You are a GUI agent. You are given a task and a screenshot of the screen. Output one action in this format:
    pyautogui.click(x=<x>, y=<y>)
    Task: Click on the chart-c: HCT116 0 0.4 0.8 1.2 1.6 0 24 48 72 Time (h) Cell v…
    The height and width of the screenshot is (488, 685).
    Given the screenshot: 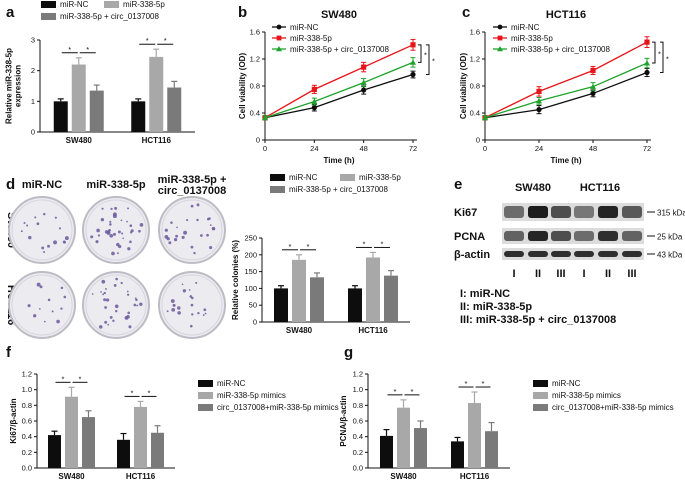 What is the action you would take?
    pyautogui.click(x=564, y=87)
    